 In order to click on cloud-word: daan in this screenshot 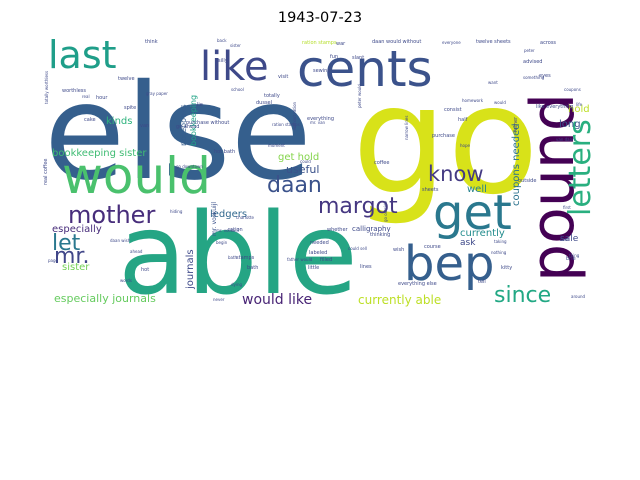, I will do `click(294, 185)`.